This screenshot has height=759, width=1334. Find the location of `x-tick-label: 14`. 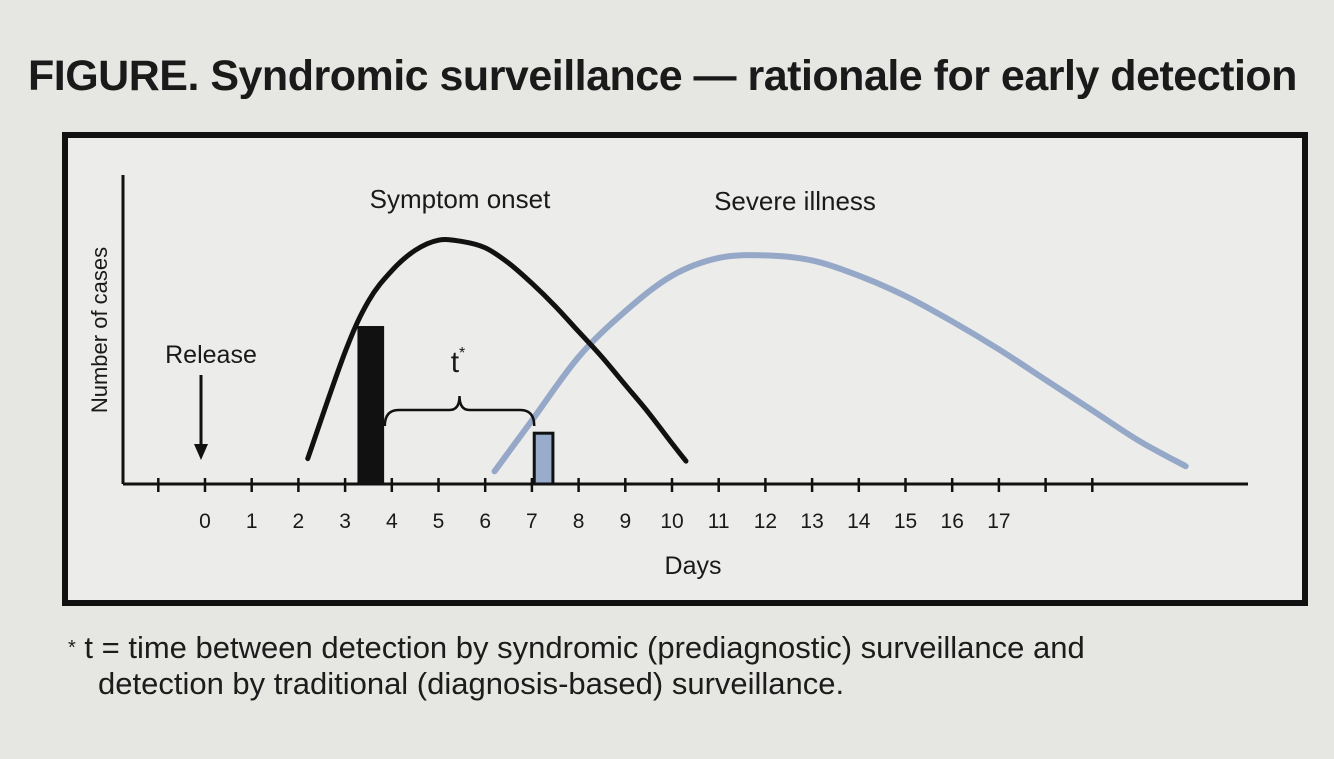

x-tick-label: 14 is located at coordinates (859, 521).